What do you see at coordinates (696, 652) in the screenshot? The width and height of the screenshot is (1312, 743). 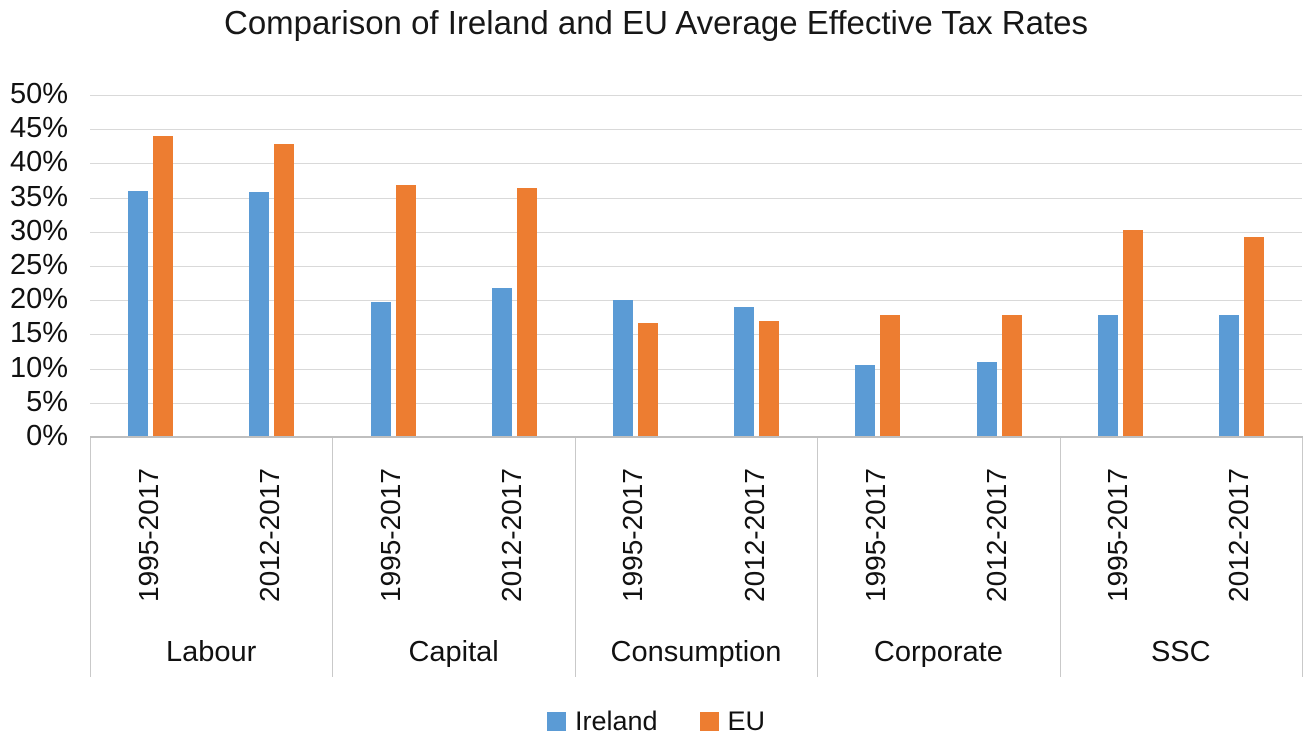 I see `category-label: Consumption` at bounding box center [696, 652].